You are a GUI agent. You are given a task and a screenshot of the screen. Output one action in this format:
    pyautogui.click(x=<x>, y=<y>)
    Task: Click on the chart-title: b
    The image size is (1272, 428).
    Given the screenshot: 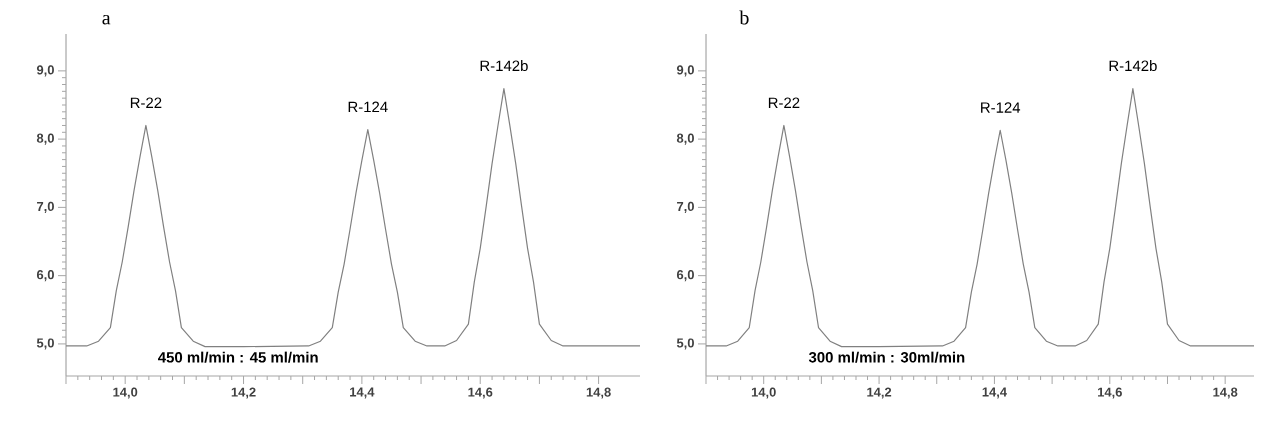 What is the action you would take?
    pyautogui.click(x=744, y=17)
    